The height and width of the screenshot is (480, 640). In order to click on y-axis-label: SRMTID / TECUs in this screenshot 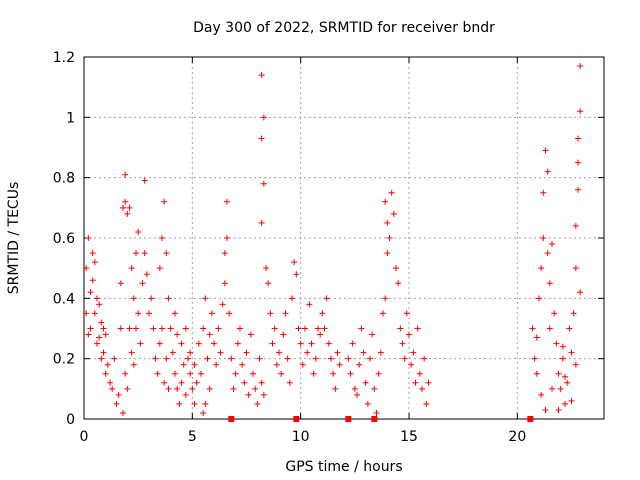, I will do `click(14, 238)`.